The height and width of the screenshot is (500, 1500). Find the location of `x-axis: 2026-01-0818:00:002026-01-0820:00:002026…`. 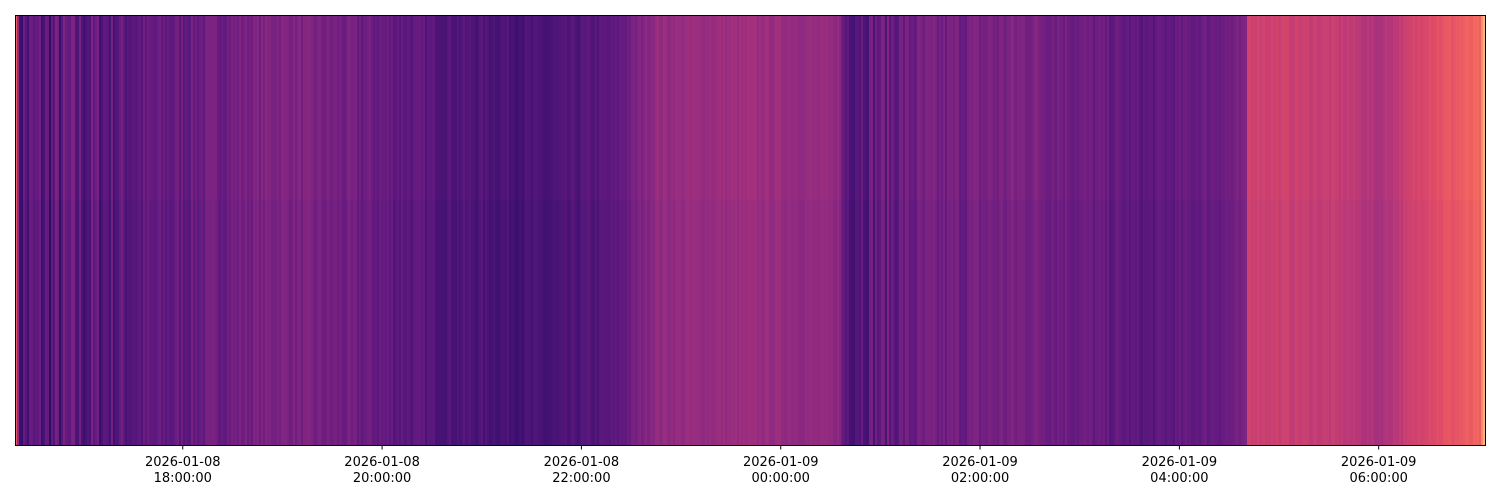

x-axis: 2026-01-0818:00:002026-01-0820:00:002026… is located at coordinates (780, 465).